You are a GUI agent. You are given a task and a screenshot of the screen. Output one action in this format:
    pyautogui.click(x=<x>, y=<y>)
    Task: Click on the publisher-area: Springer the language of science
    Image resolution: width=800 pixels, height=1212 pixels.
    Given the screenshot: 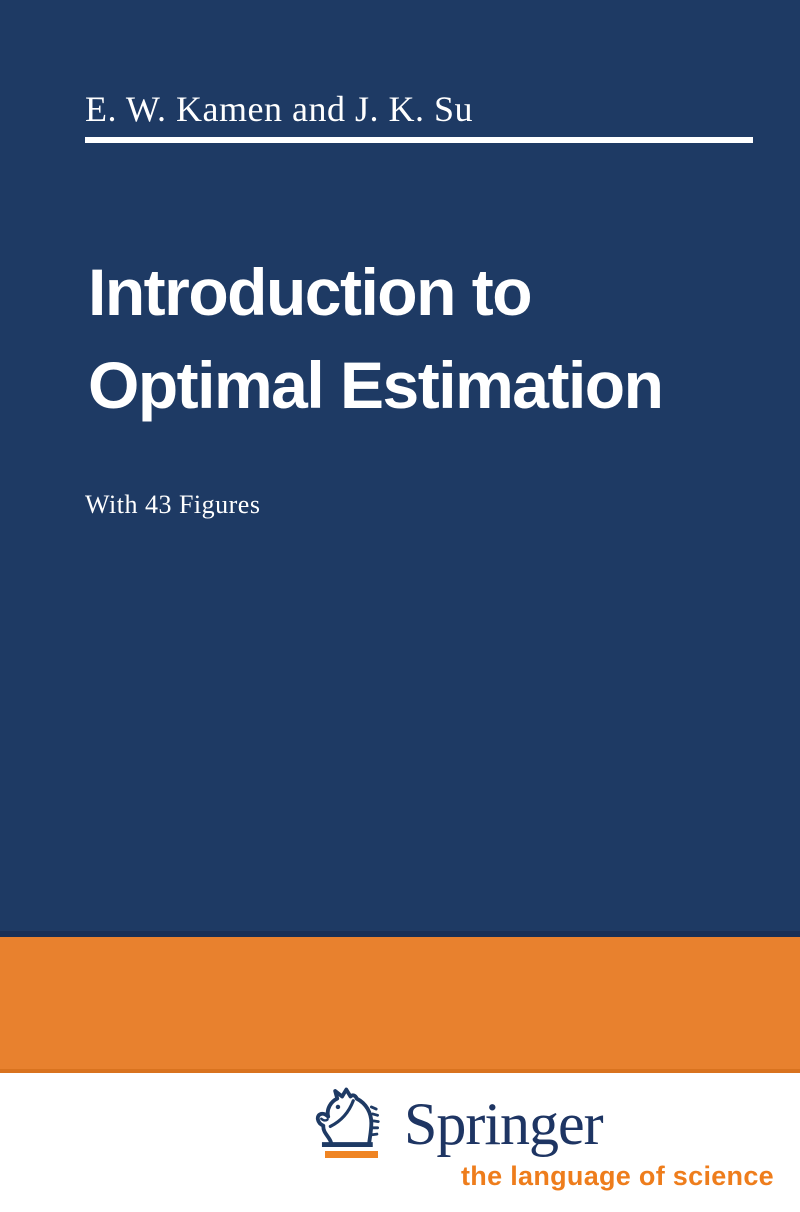 What is the action you would take?
    pyautogui.click(x=400, y=1142)
    